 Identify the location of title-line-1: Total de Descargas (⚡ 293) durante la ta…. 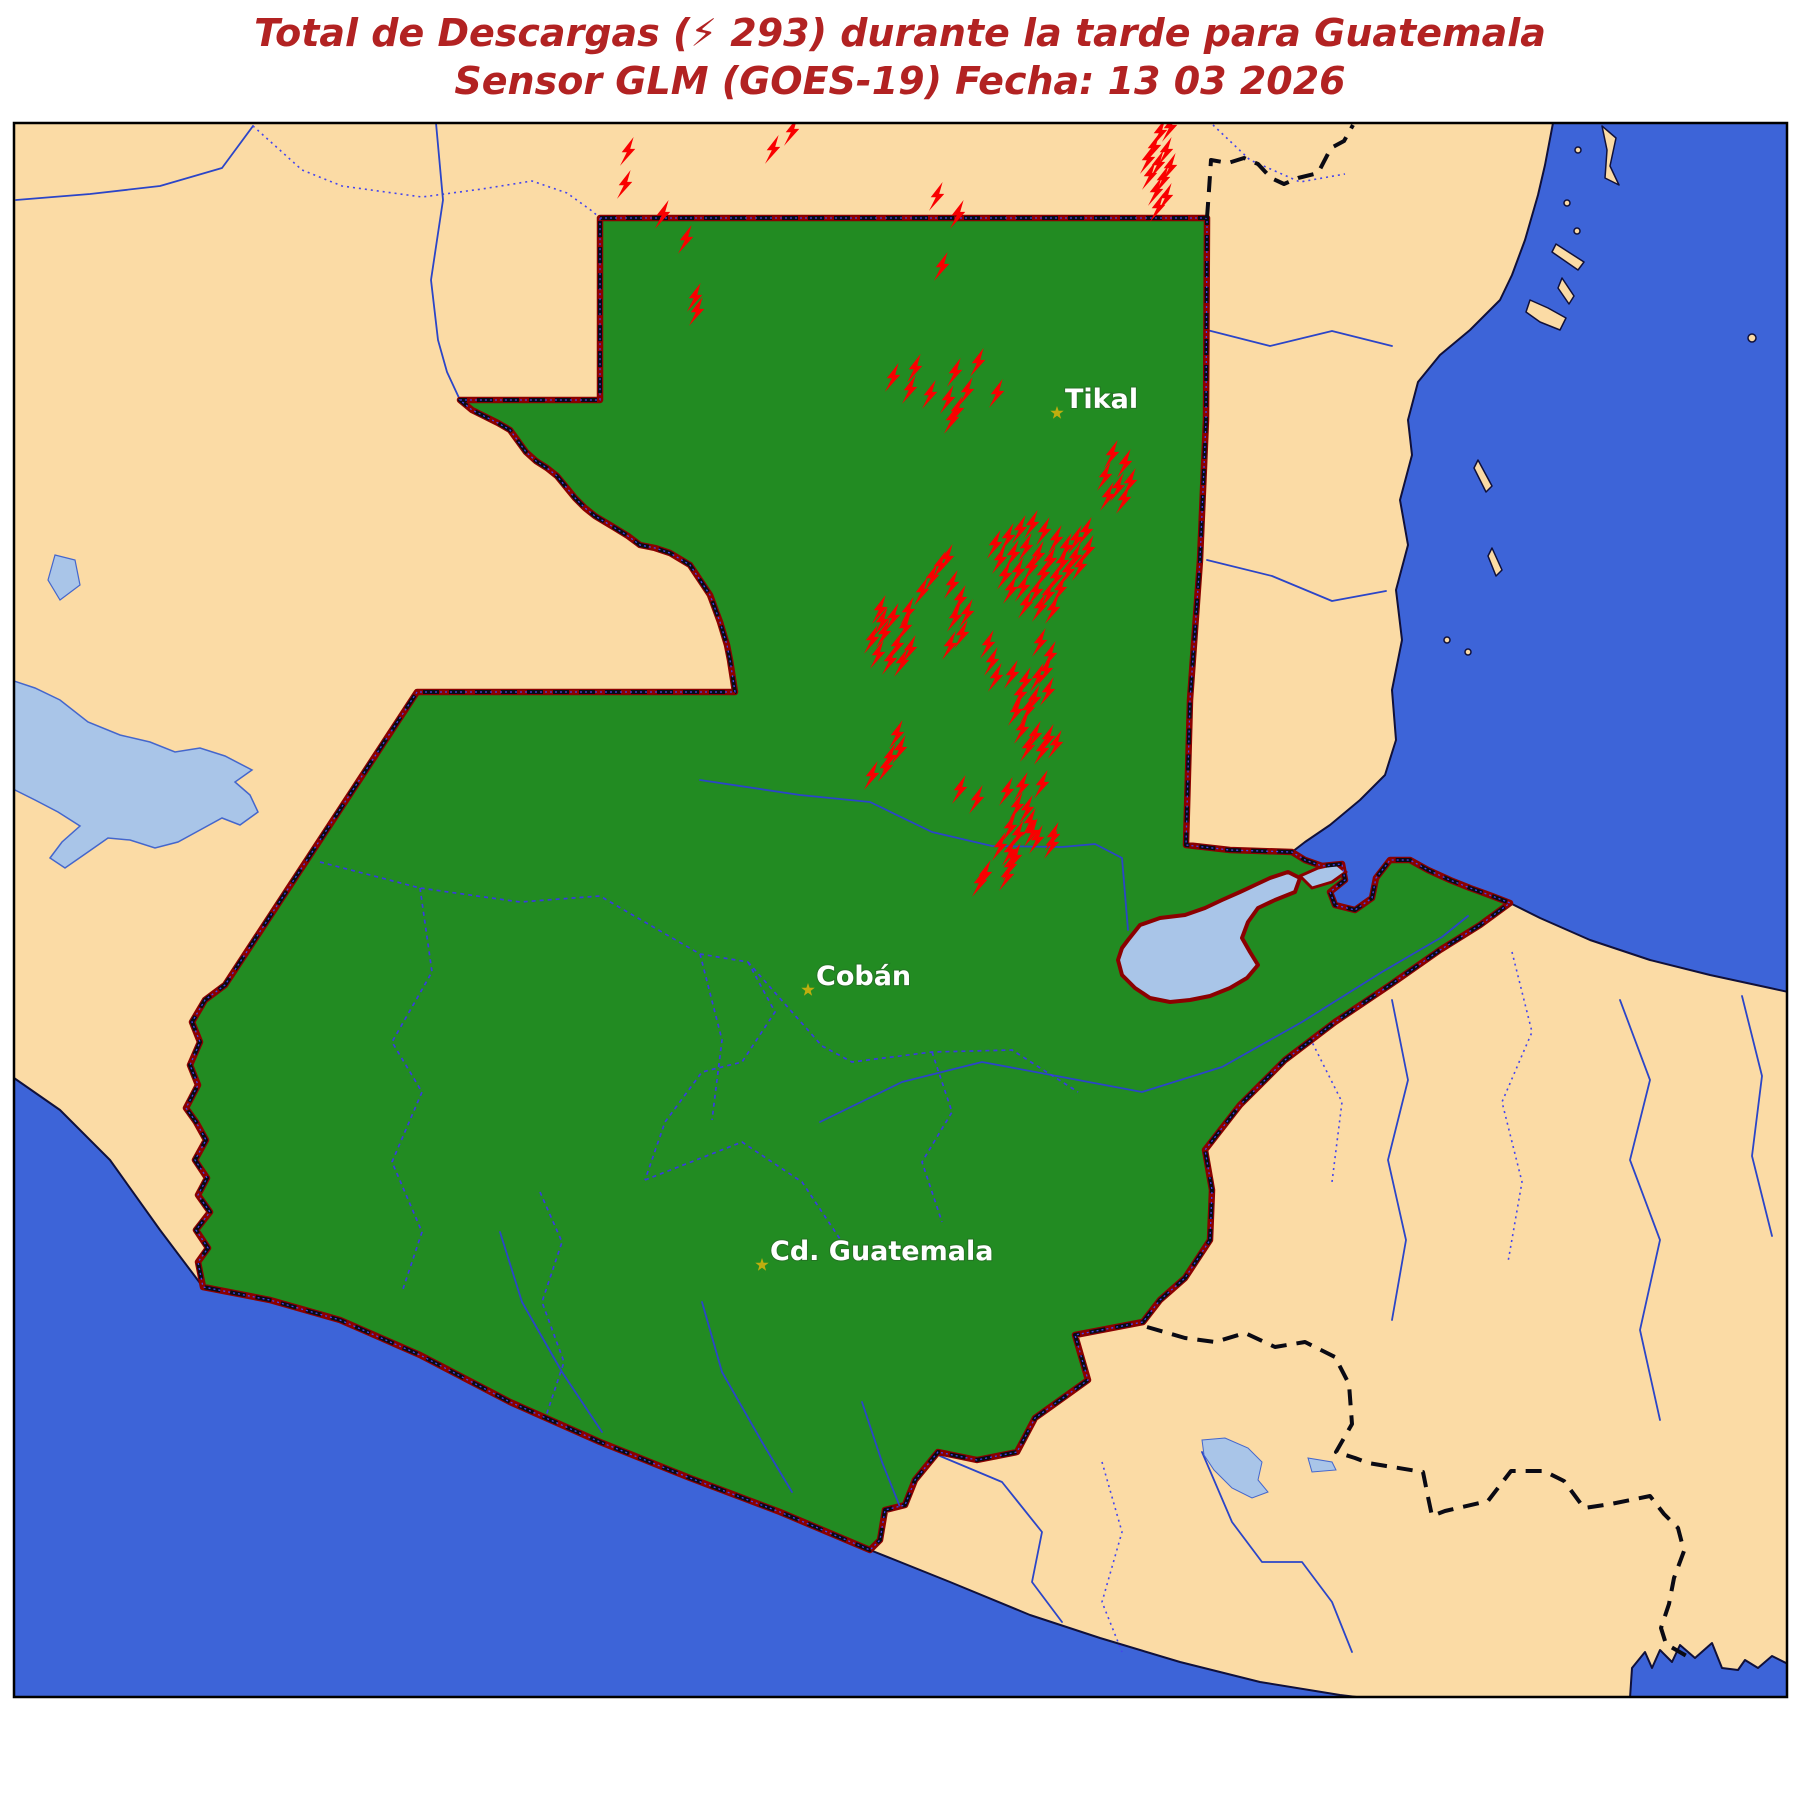
(900, 33).